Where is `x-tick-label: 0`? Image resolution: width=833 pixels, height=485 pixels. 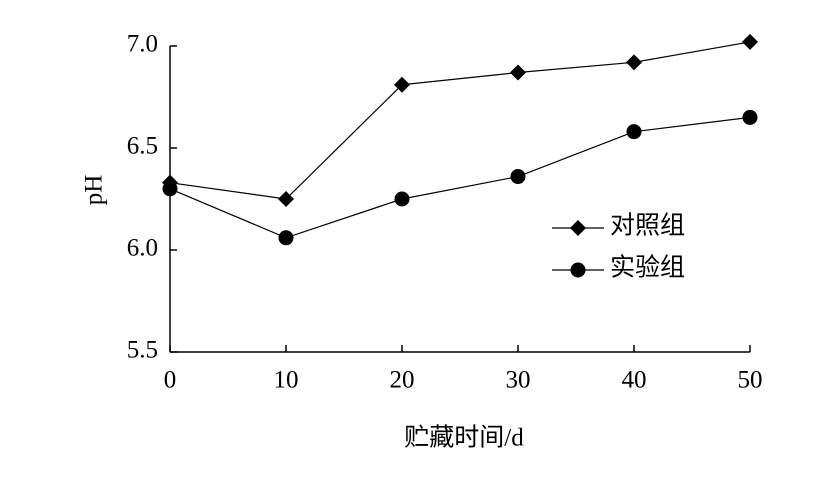
x-tick-label: 0 is located at coordinates (170, 380).